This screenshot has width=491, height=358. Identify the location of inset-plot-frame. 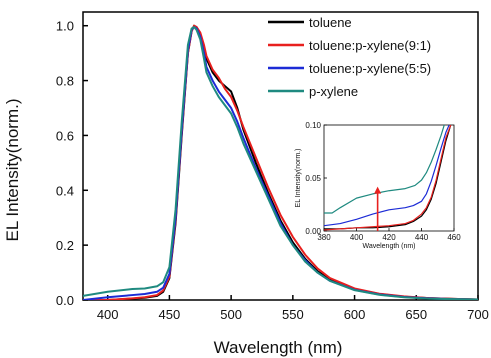
(389, 178).